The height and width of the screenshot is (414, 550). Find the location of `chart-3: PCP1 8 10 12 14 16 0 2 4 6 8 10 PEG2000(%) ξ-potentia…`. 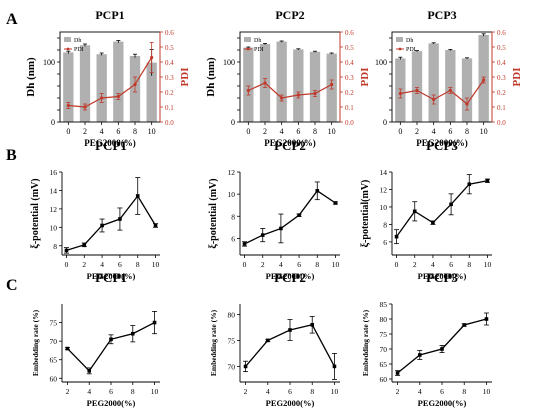

chart-3: PCP1 8 10 12 14 16 0 2 4 6 8 10 PEG2000(%) ξ-potentia… is located at coordinates (95, 209).